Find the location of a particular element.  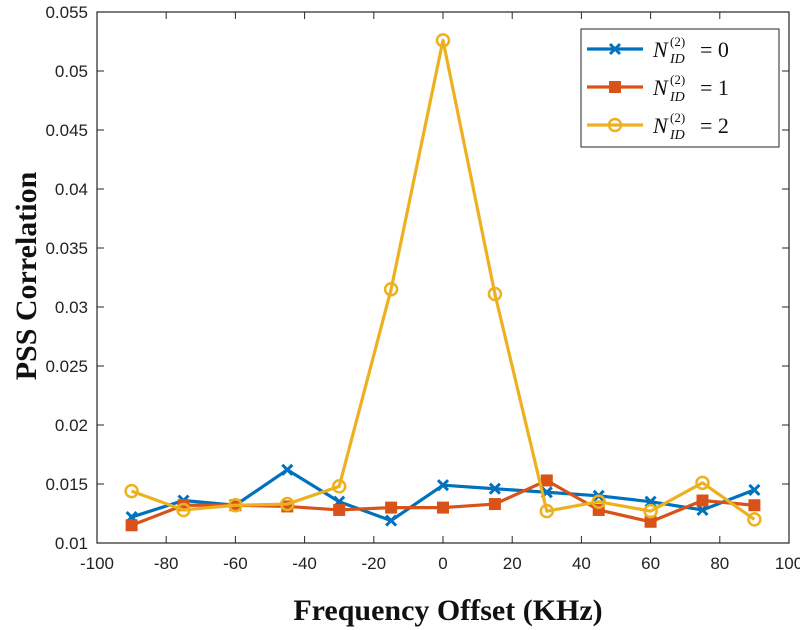

x-tick-label: -40 is located at coordinates (304, 563).